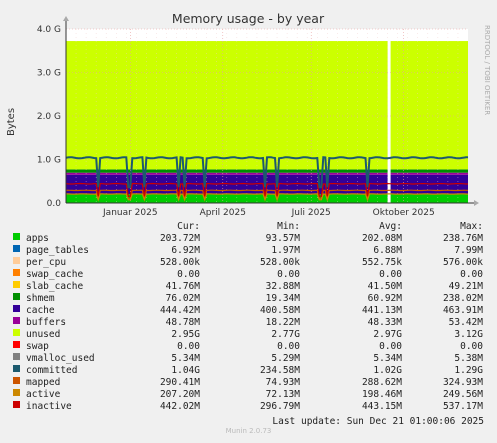  I want to click on legend-name: committed, so click(52, 370).